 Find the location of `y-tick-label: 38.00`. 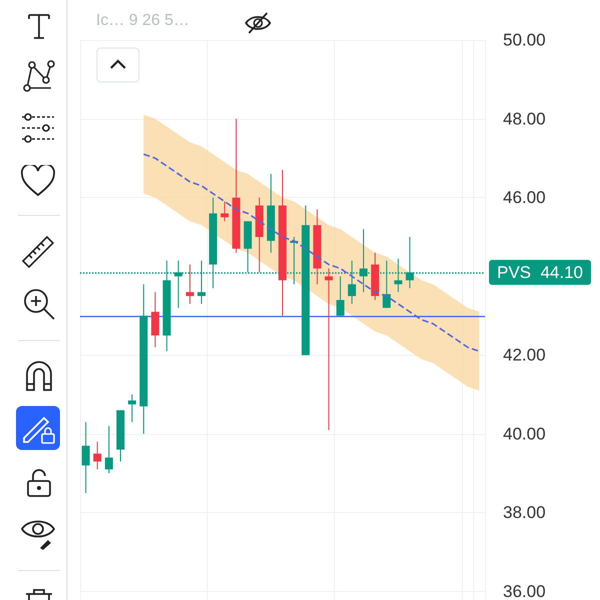

y-tick-label: 38.00 is located at coordinates (524, 512).